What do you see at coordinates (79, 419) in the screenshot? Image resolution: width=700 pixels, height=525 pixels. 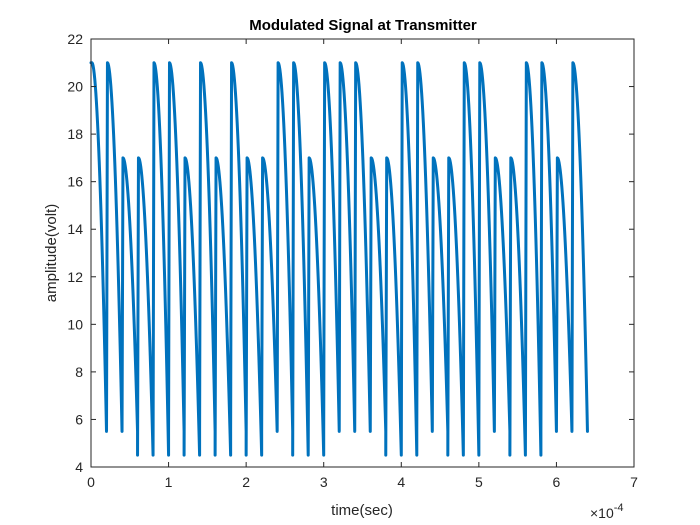 I see `y-tick-label: 6` at bounding box center [79, 419].